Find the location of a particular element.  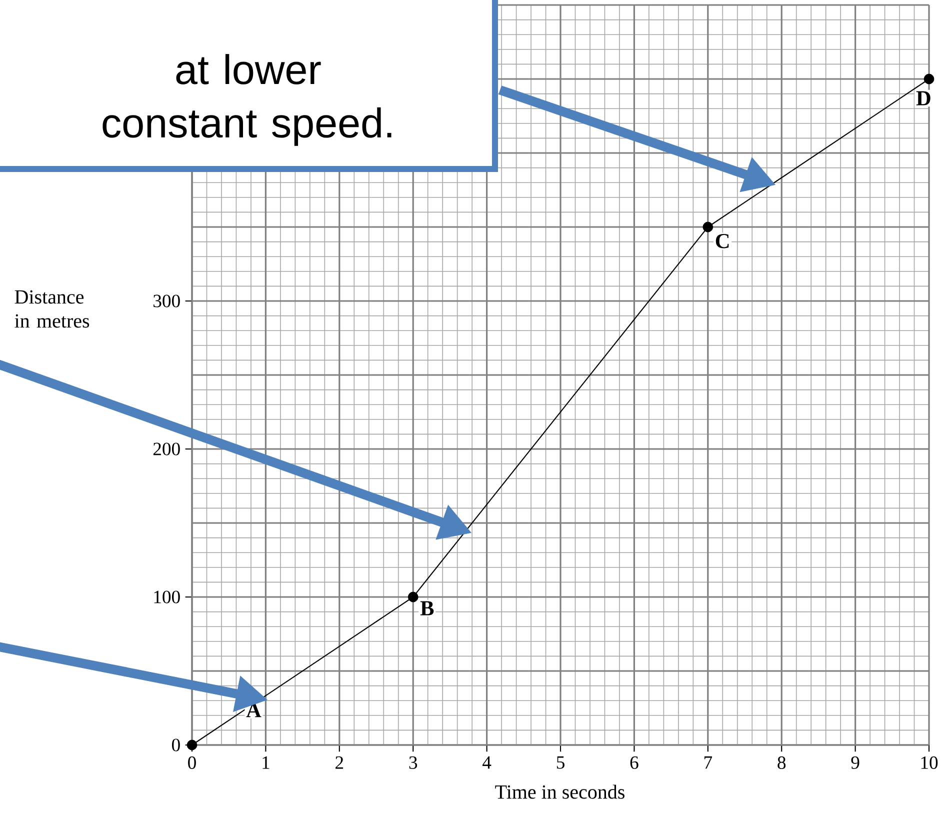

x-tick-label: 10 is located at coordinates (929, 762).